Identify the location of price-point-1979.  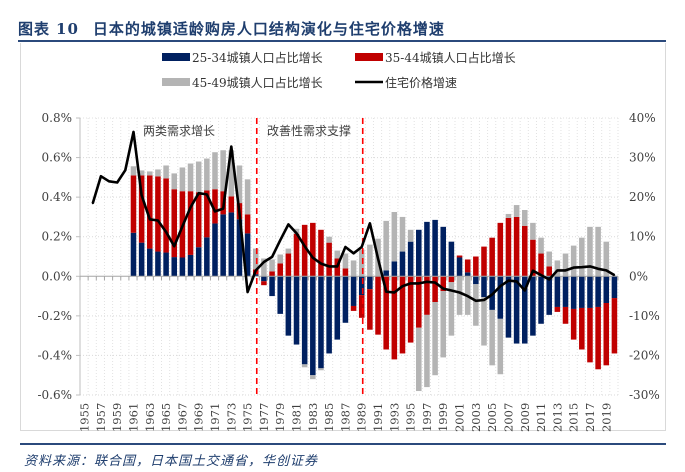
(280, 240).